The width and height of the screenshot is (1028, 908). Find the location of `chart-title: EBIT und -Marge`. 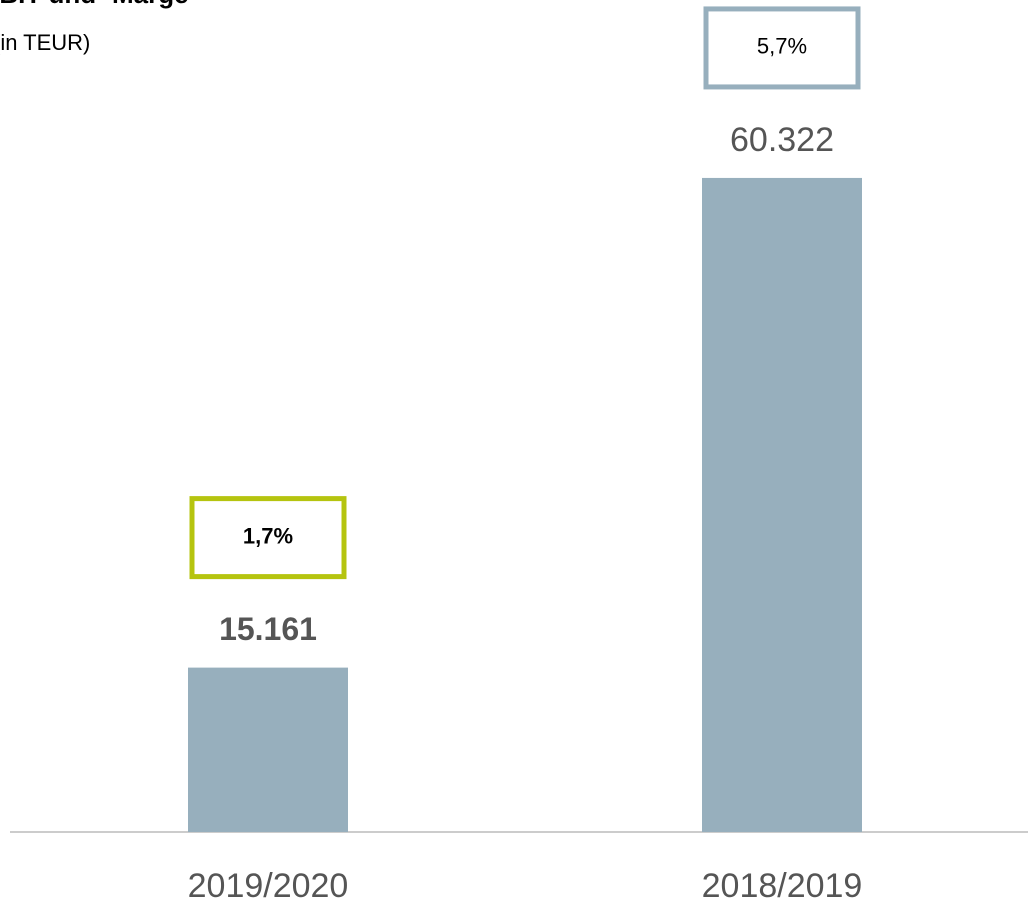

chart-title: EBIT und -Marge is located at coordinates (94, 4).